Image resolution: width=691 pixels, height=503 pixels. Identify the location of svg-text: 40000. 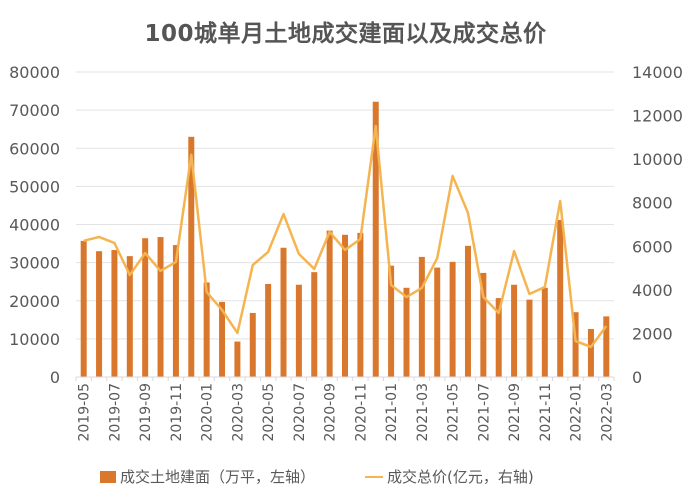
(34, 225).